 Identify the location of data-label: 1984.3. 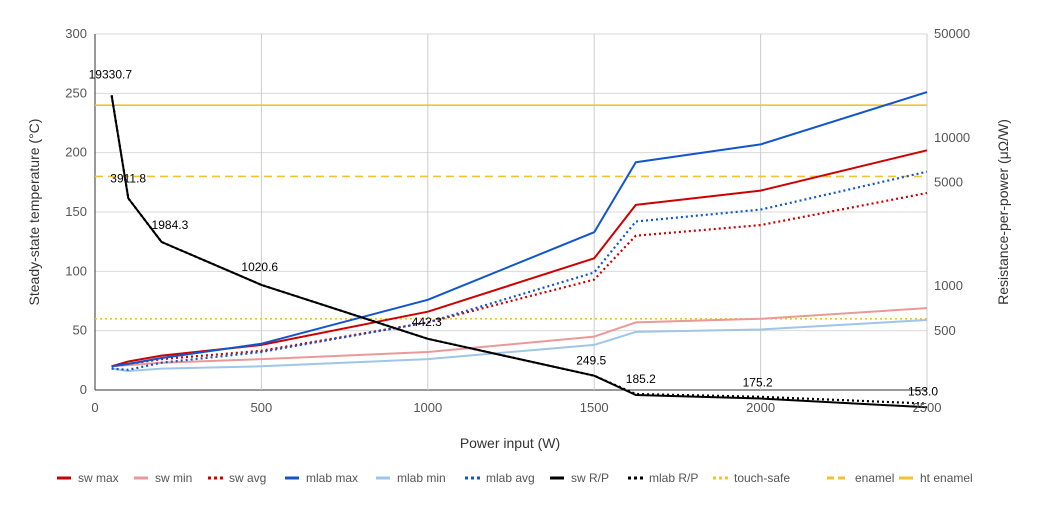
(170, 225).